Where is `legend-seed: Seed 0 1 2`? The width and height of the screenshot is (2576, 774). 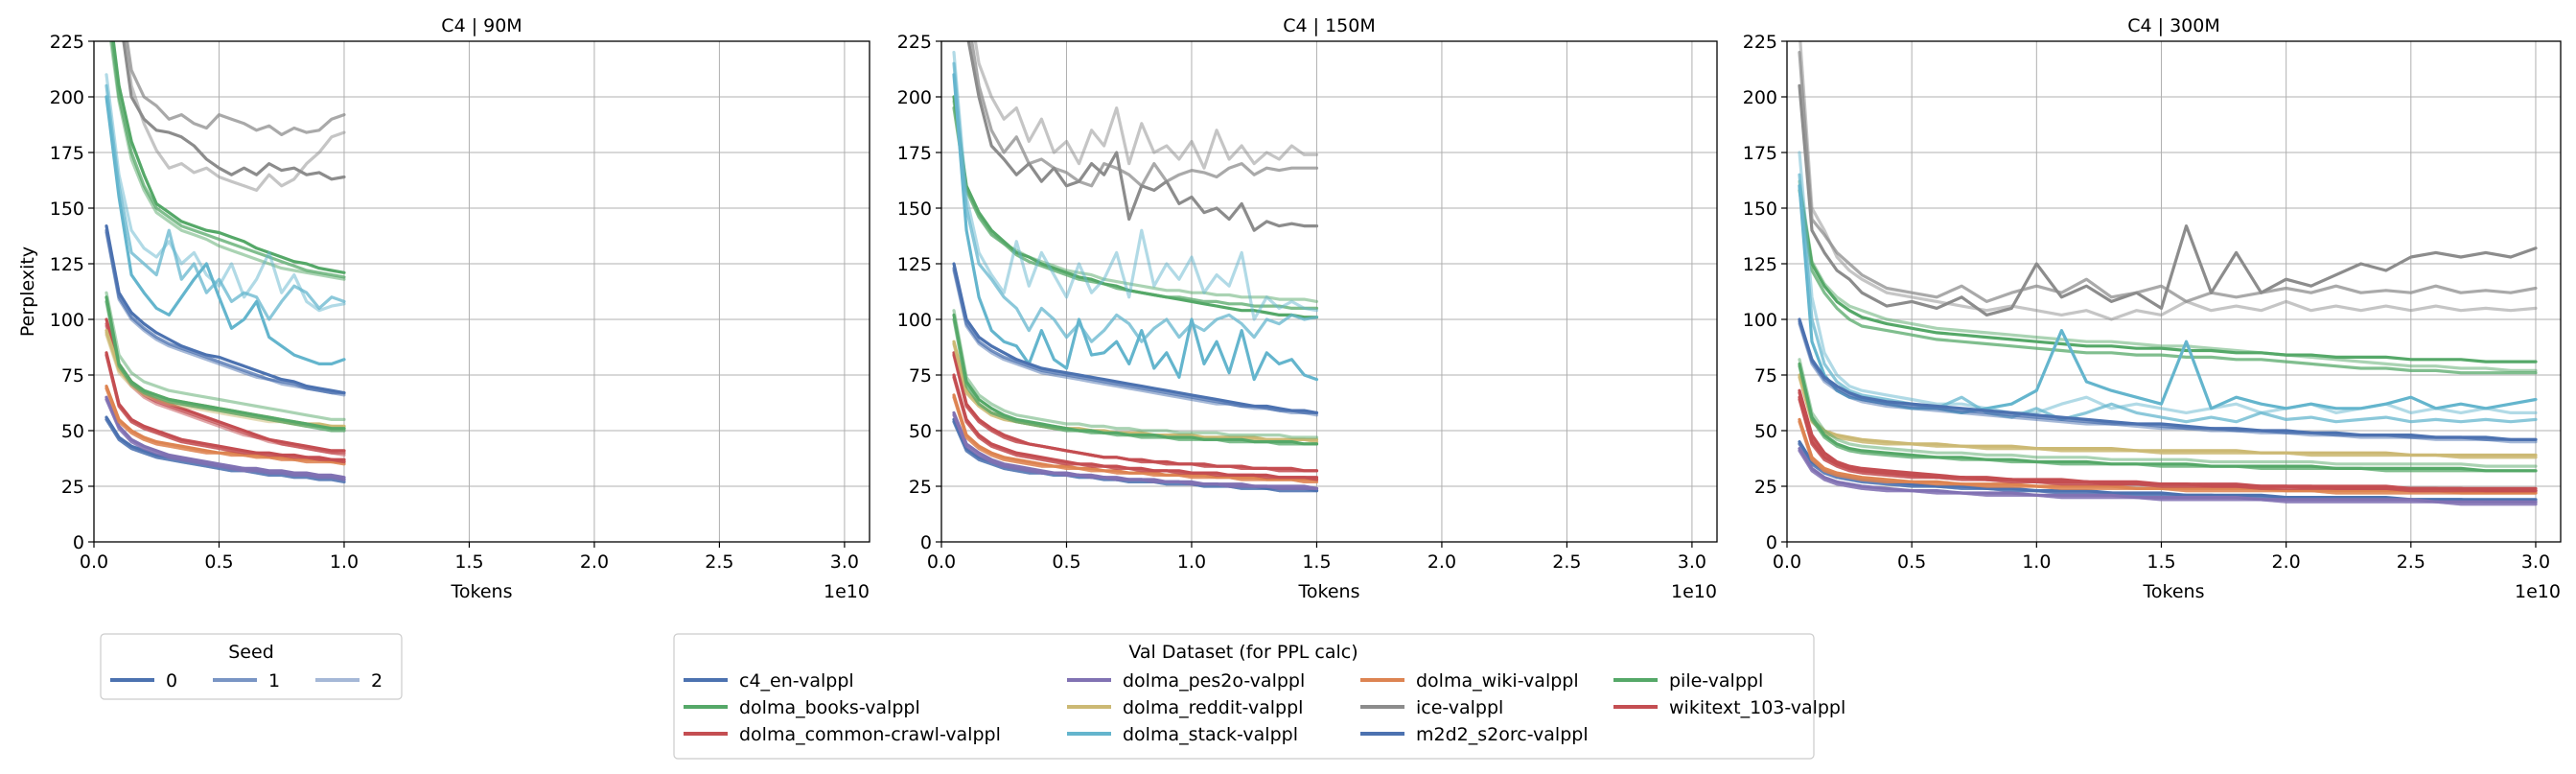
legend-seed: Seed 0 1 2 is located at coordinates (252, 667).